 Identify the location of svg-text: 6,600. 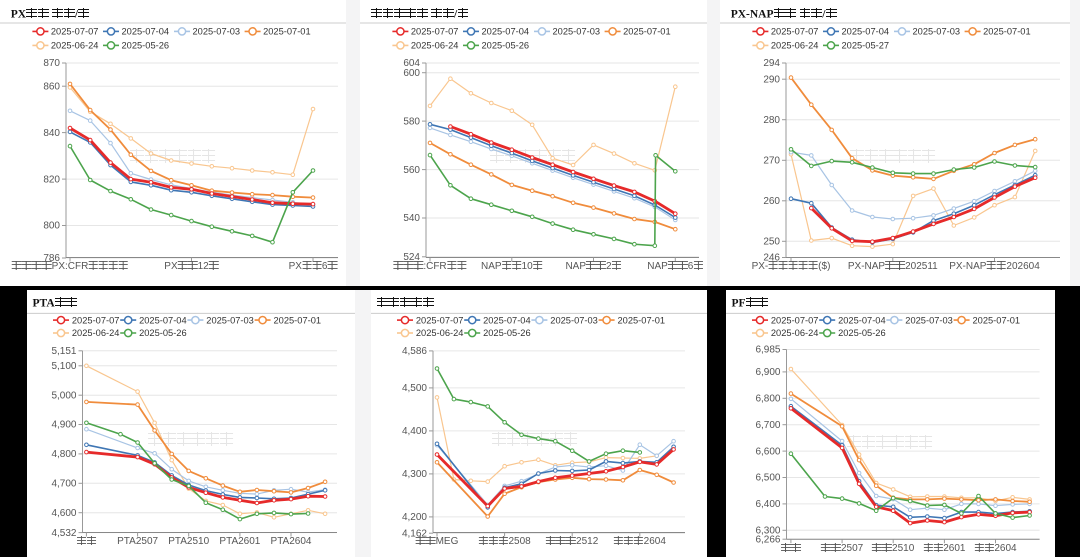
(767, 451).